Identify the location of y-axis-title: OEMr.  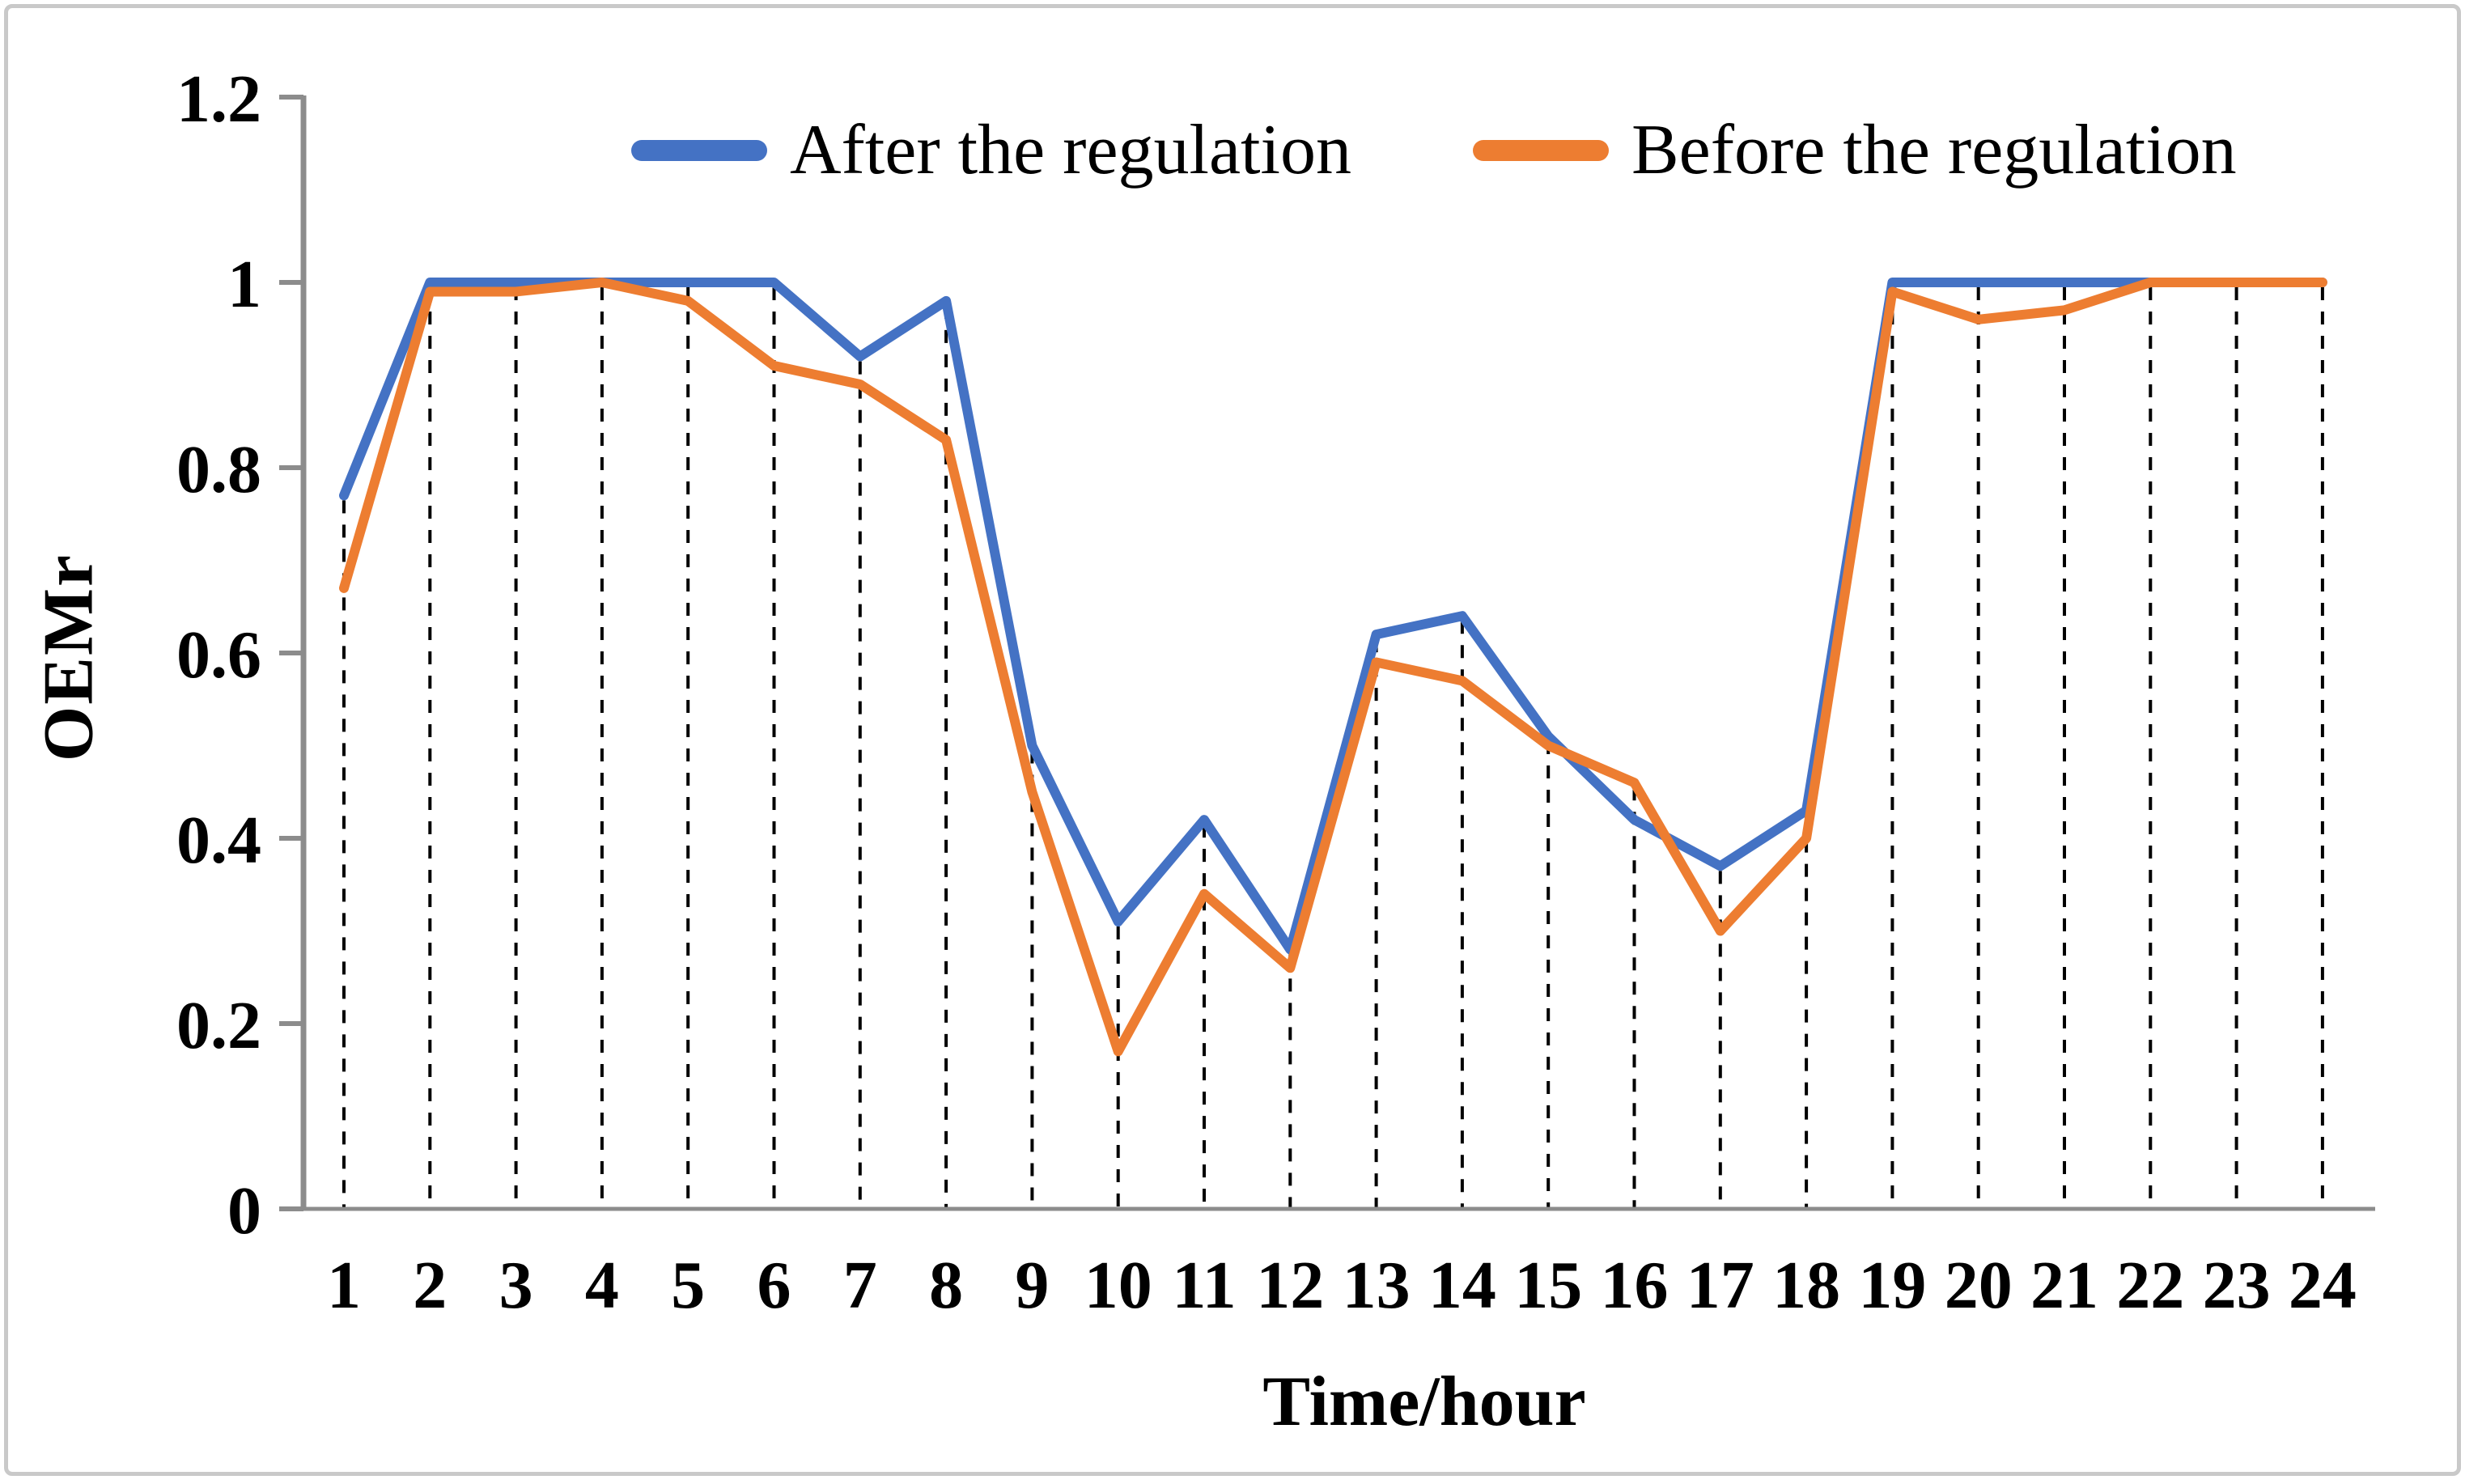
(68, 657).